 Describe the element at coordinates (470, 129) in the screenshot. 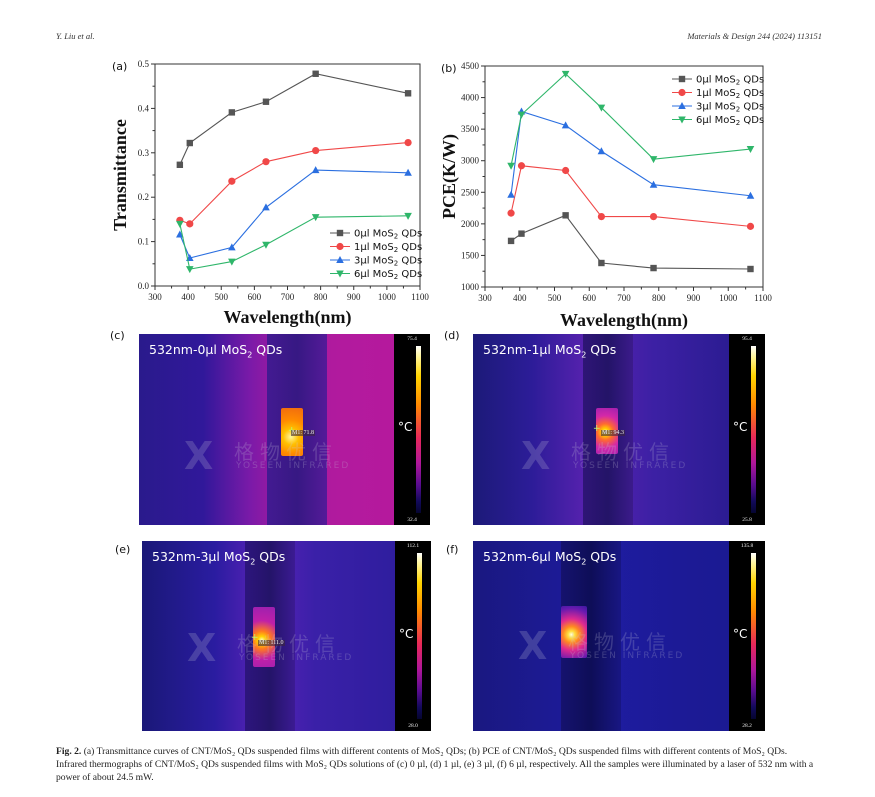

I see `y-tick-label: 3500` at that location.